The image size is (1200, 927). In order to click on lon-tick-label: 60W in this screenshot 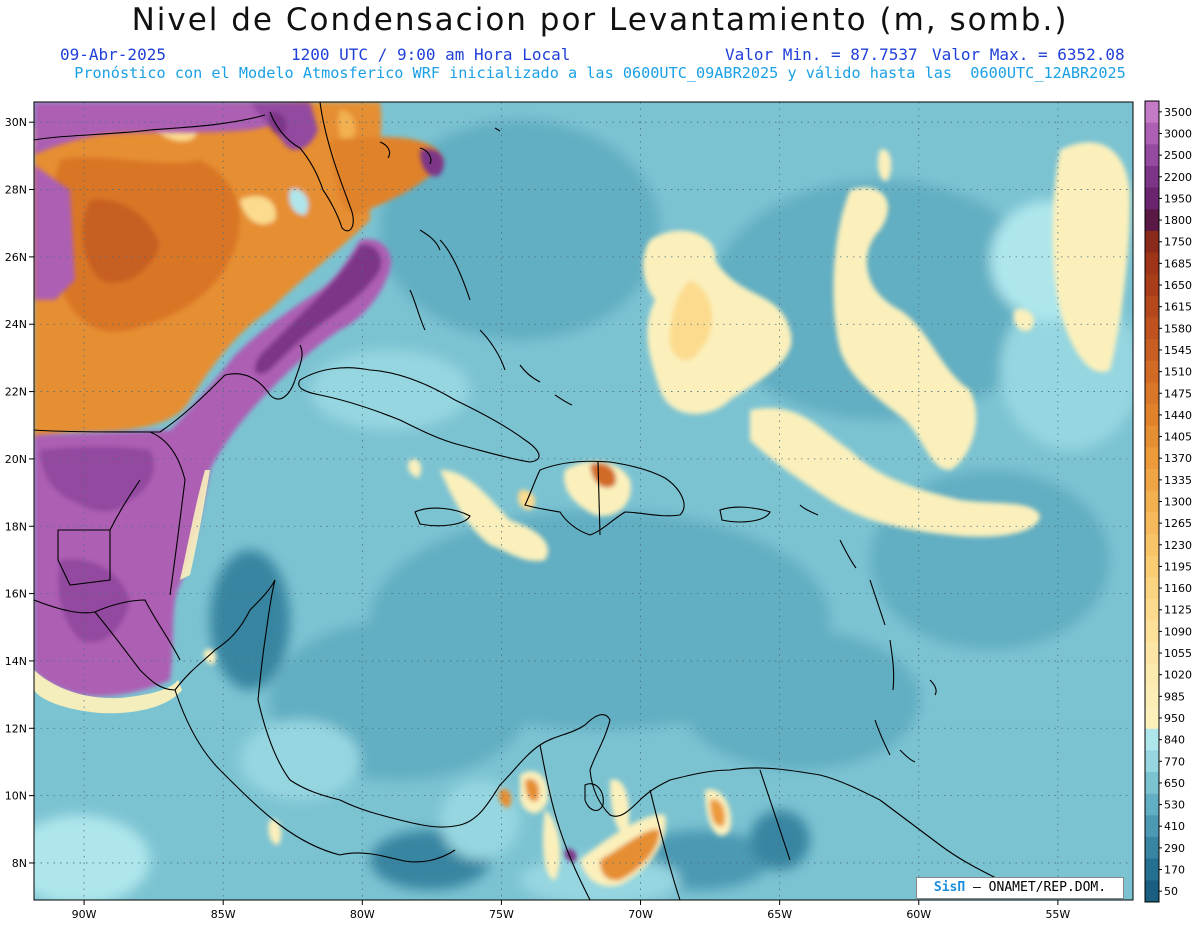, I will do `click(918, 914)`.